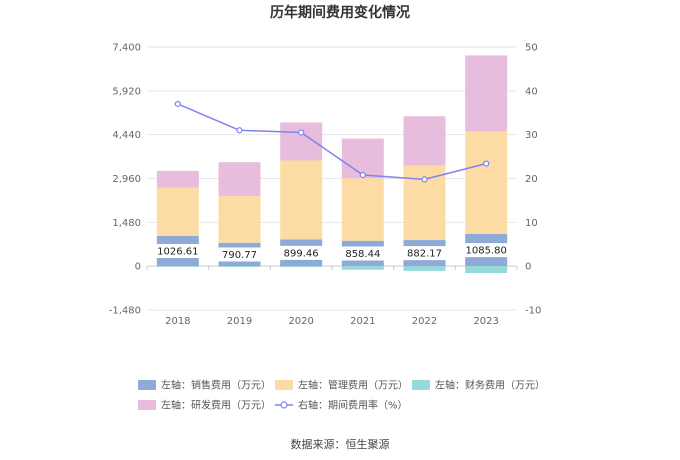  What do you see at coordinates (138, 267) in the screenshot?
I see `left-axis-tick-label: 0` at bounding box center [138, 267].